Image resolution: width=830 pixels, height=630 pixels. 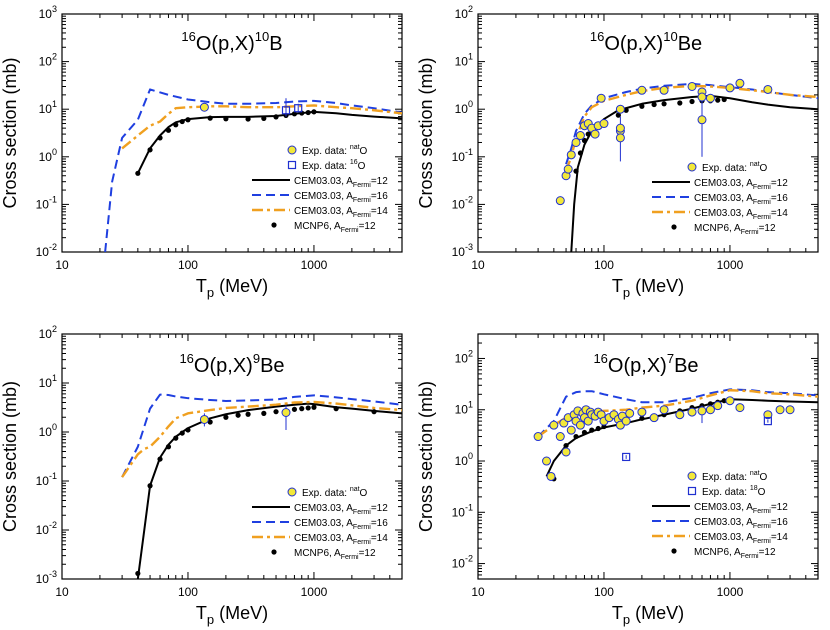 I want to click on legend-label: Exp. data: 18O, so click(x=734, y=491).